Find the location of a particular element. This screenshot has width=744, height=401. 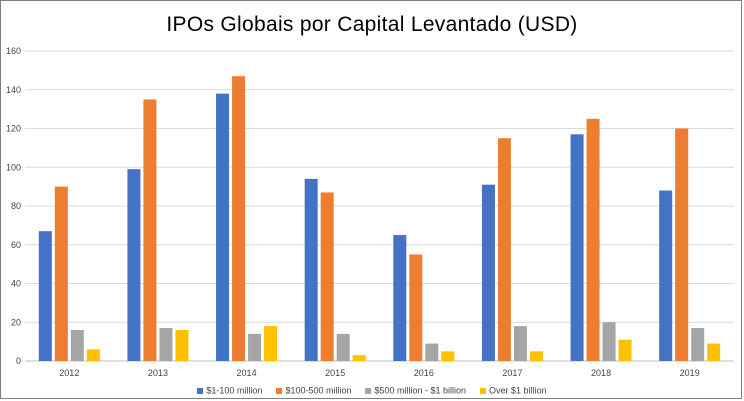

legend-item: $1-100 million is located at coordinates (229, 390).